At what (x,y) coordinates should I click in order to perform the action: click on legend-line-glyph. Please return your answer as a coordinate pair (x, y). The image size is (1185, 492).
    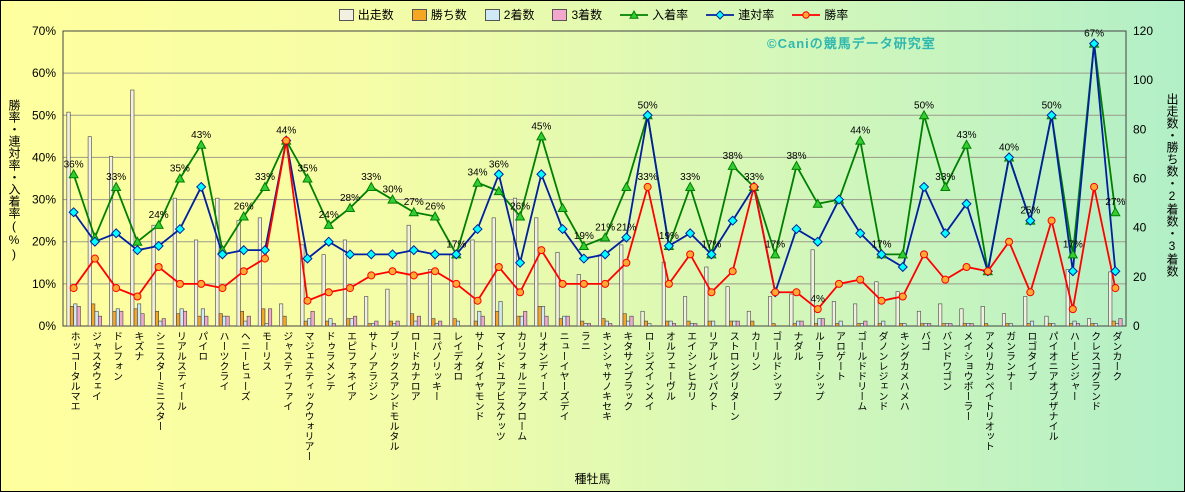
    Looking at the image, I should click on (806, 14).